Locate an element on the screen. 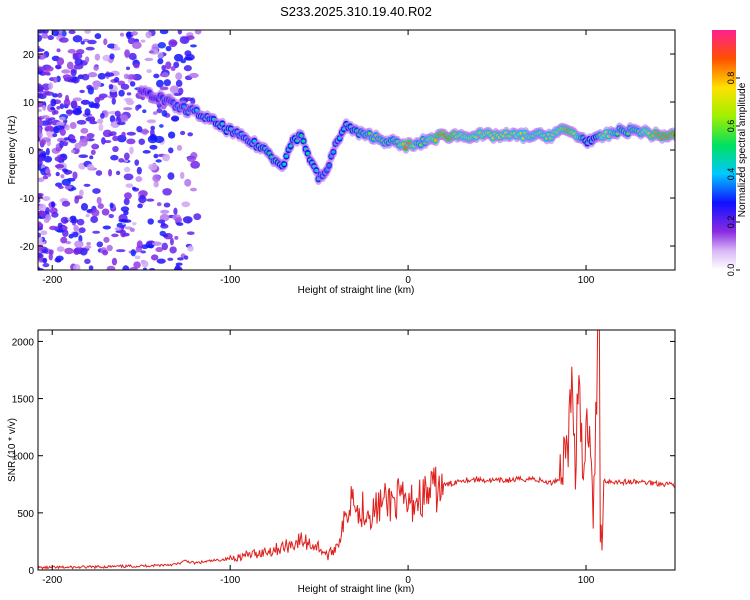  chart-title: S233.2025.310.19.40.R02 is located at coordinates (356, 11).